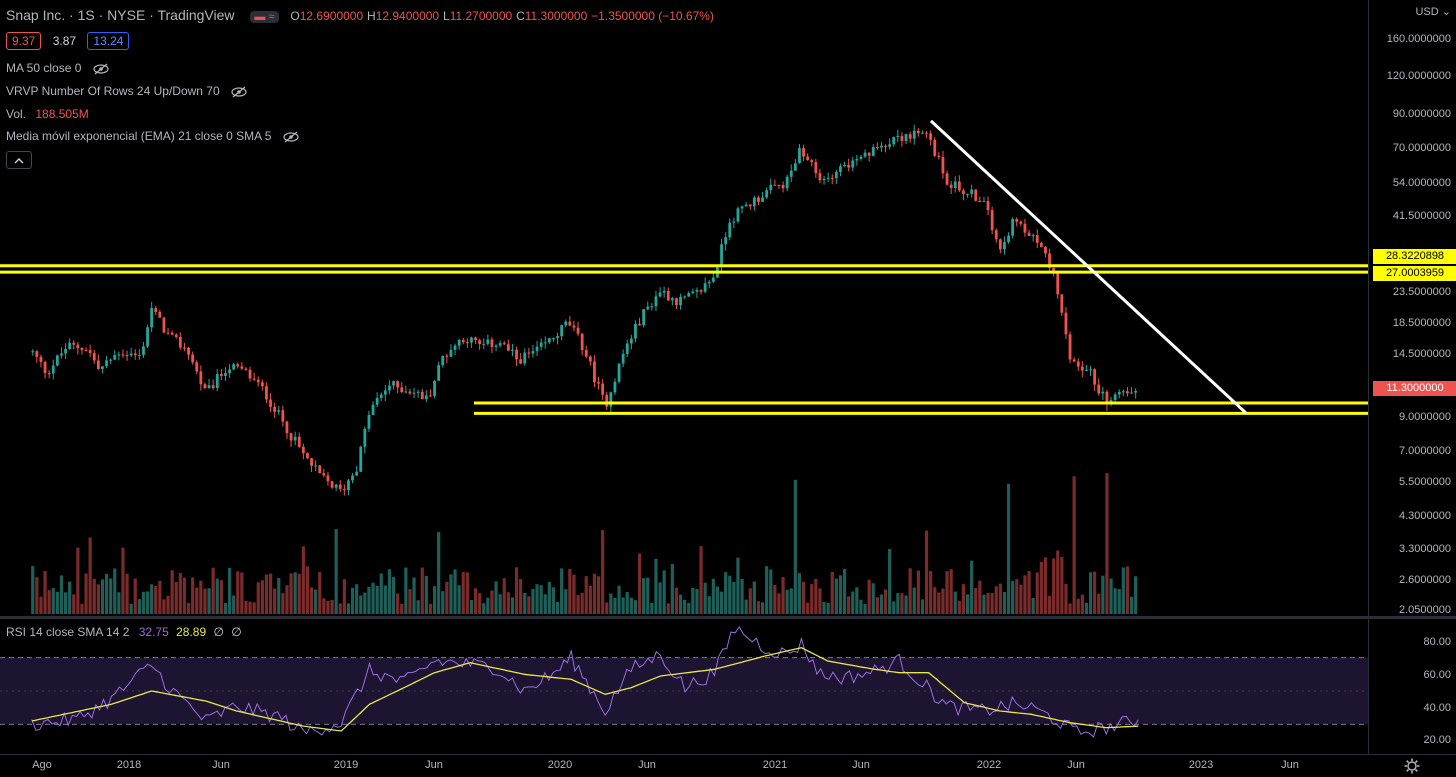  What do you see at coordinates (264, 17) in the screenshot?
I see `compare-toggle-button: ▬ ≈` at bounding box center [264, 17].